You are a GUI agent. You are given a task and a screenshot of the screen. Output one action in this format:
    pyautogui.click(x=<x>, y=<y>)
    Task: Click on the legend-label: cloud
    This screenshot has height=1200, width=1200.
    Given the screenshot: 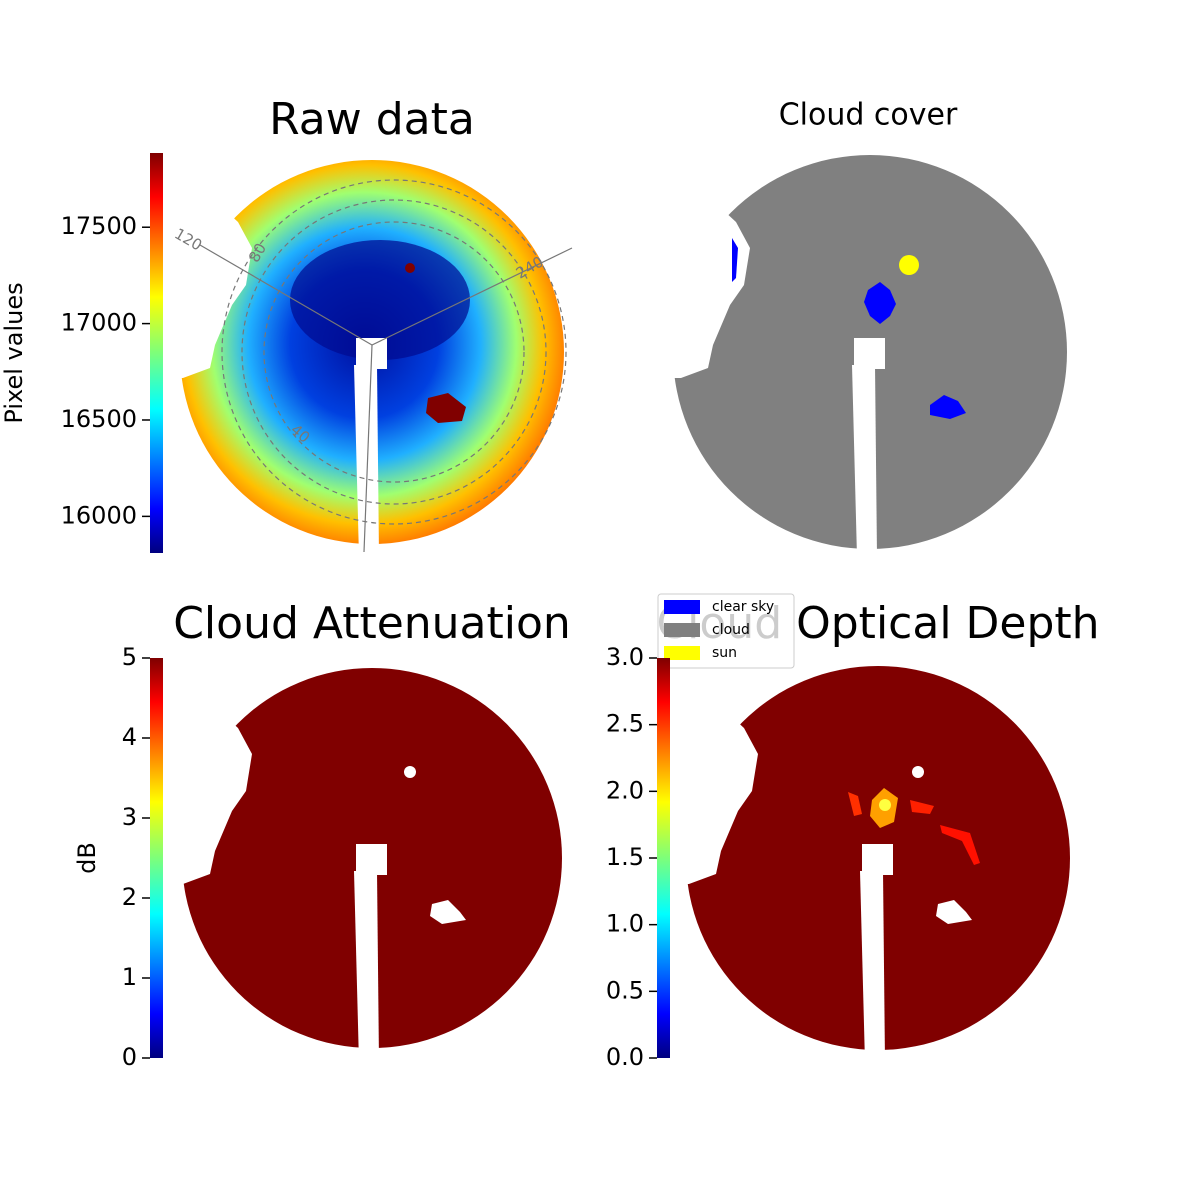 What is the action you would take?
    pyautogui.click(x=731, y=630)
    